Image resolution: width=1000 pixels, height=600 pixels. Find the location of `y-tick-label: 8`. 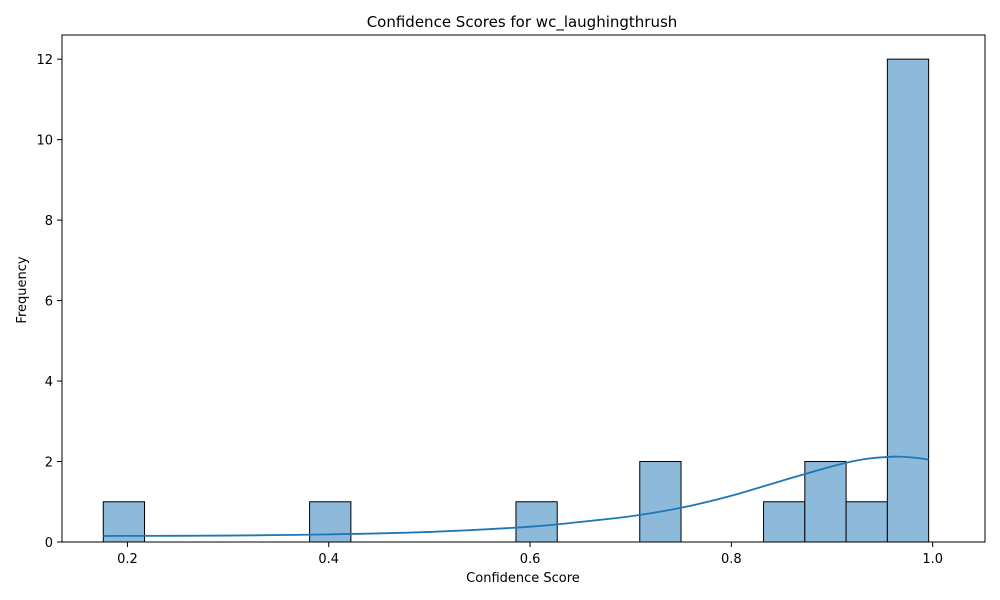

y-tick-label: 8 is located at coordinates (49, 221).